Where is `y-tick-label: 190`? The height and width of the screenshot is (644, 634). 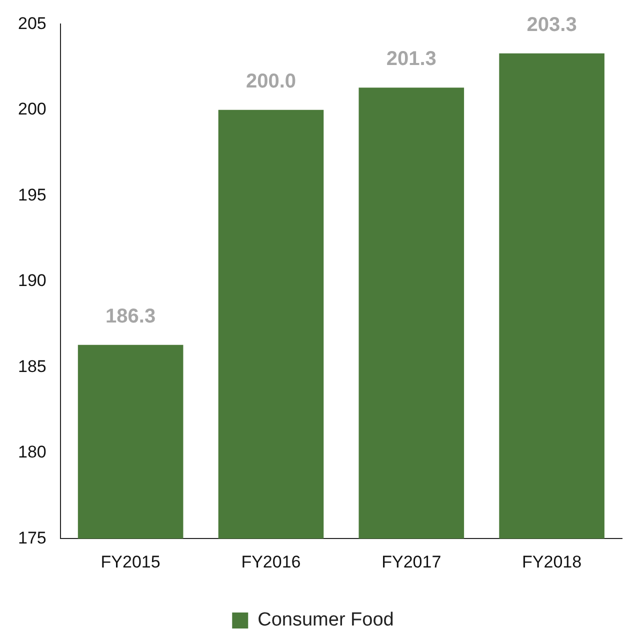 y-tick-label: 190 is located at coordinates (32, 280).